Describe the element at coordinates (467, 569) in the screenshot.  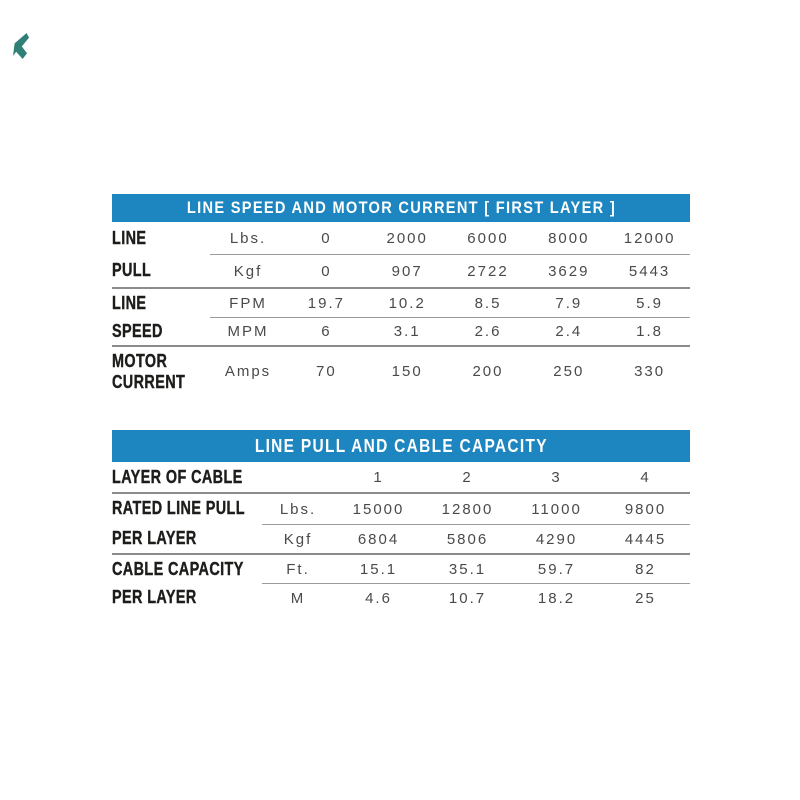
I see `value-cell: 35.1` at that location.